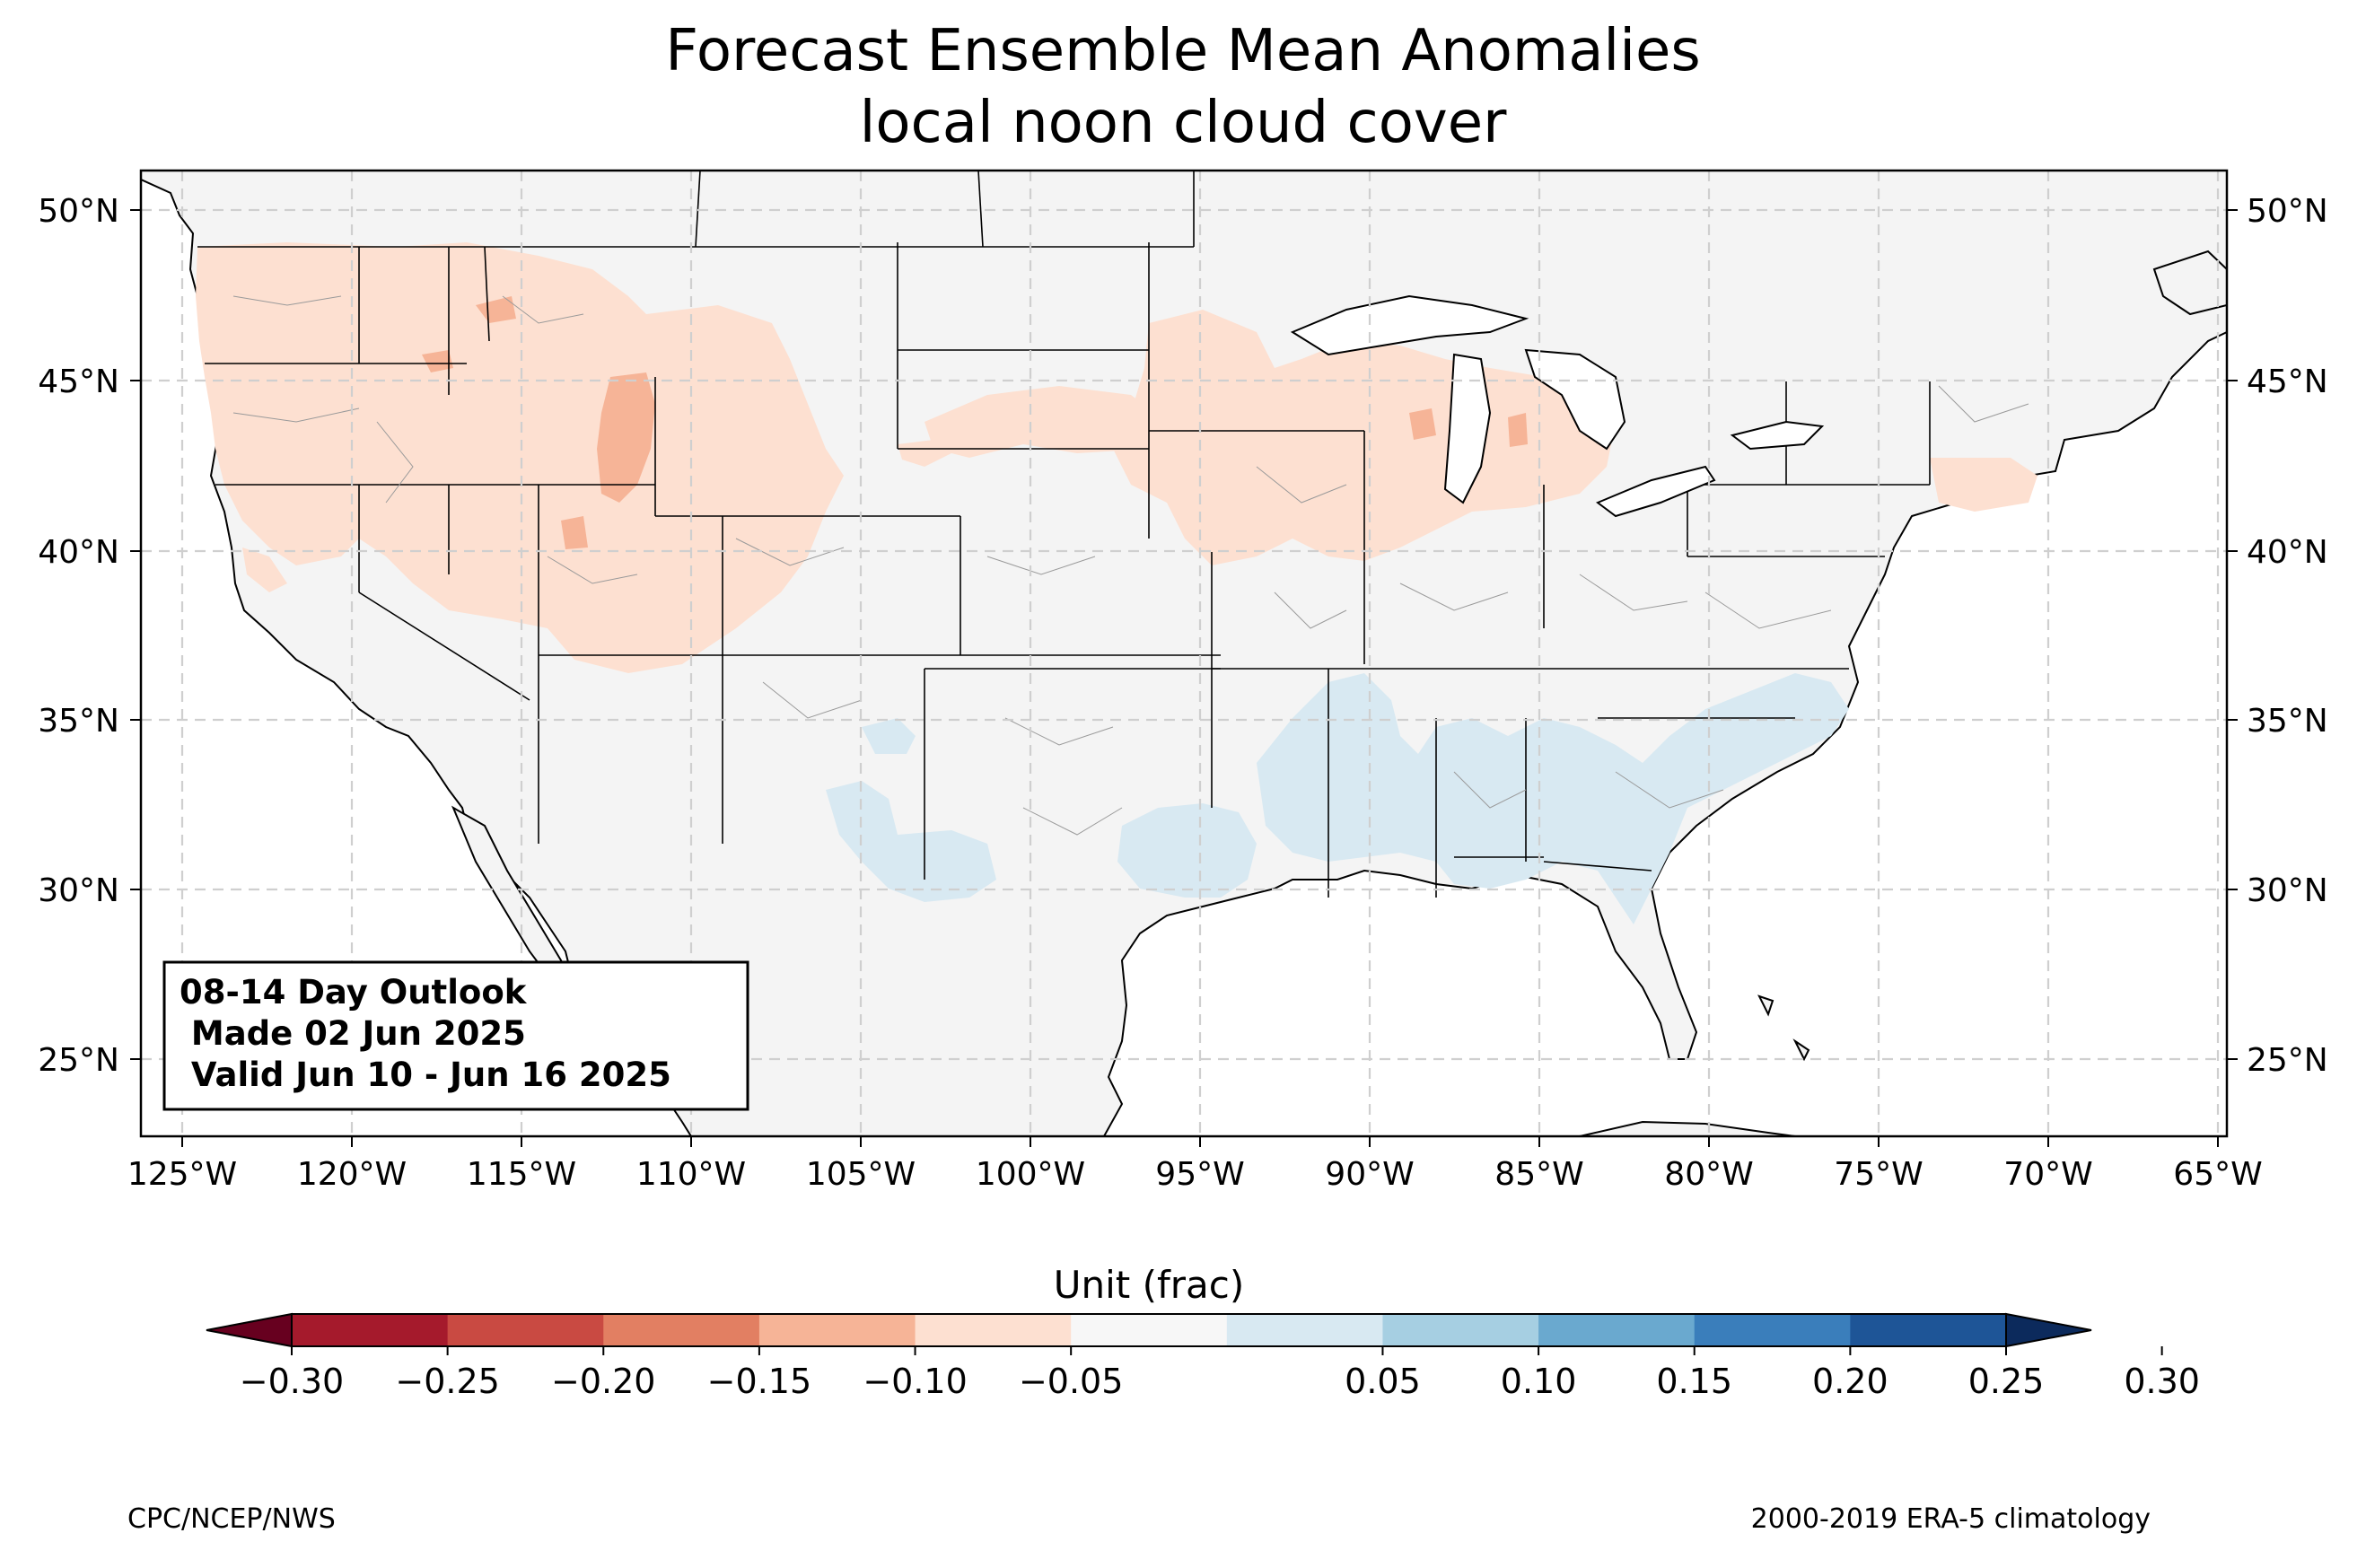 The width and height of the screenshot is (2366, 1568). What do you see at coordinates (354, 993) in the screenshot?
I see `outlook-title: 08-14 Day Outlook` at bounding box center [354, 993].